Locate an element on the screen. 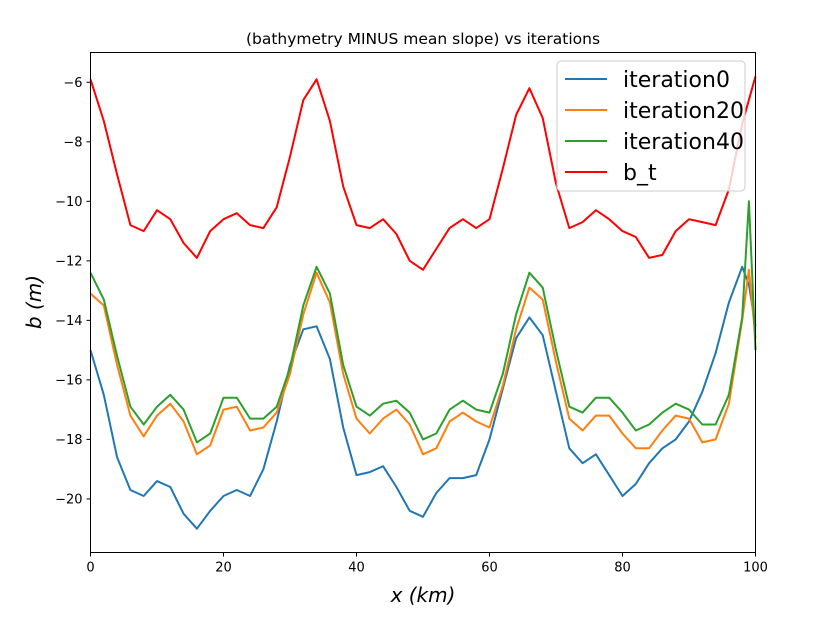 The height and width of the screenshot is (620, 813). legend: iteration0 iteration20 iteration40 b_t is located at coordinates (651, 126).